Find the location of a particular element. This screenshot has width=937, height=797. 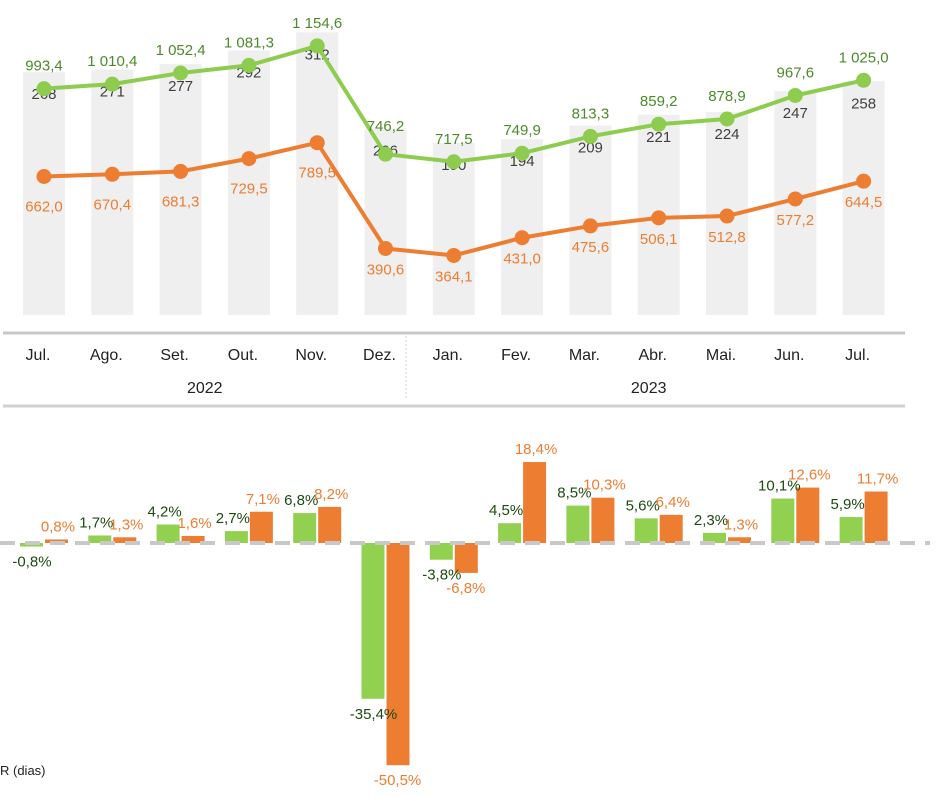

x-tick-label: Jun. is located at coordinates (789, 355).